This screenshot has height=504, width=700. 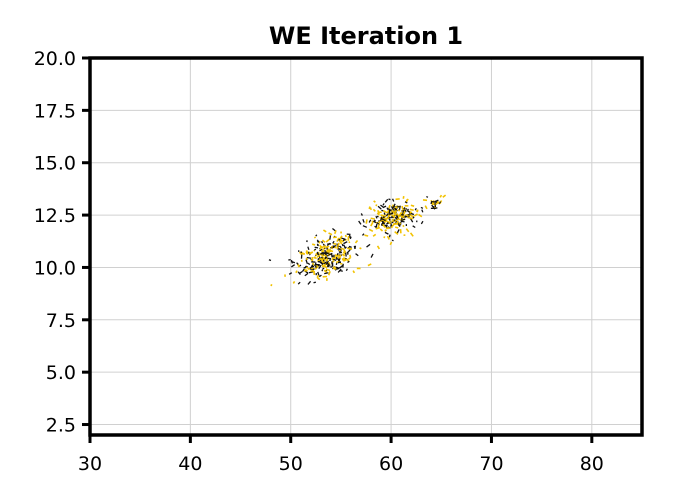 What do you see at coordinates (55, 216) in the screenshot?
I see `y-tick-label: 12.5` at bounding box center [55, 216].